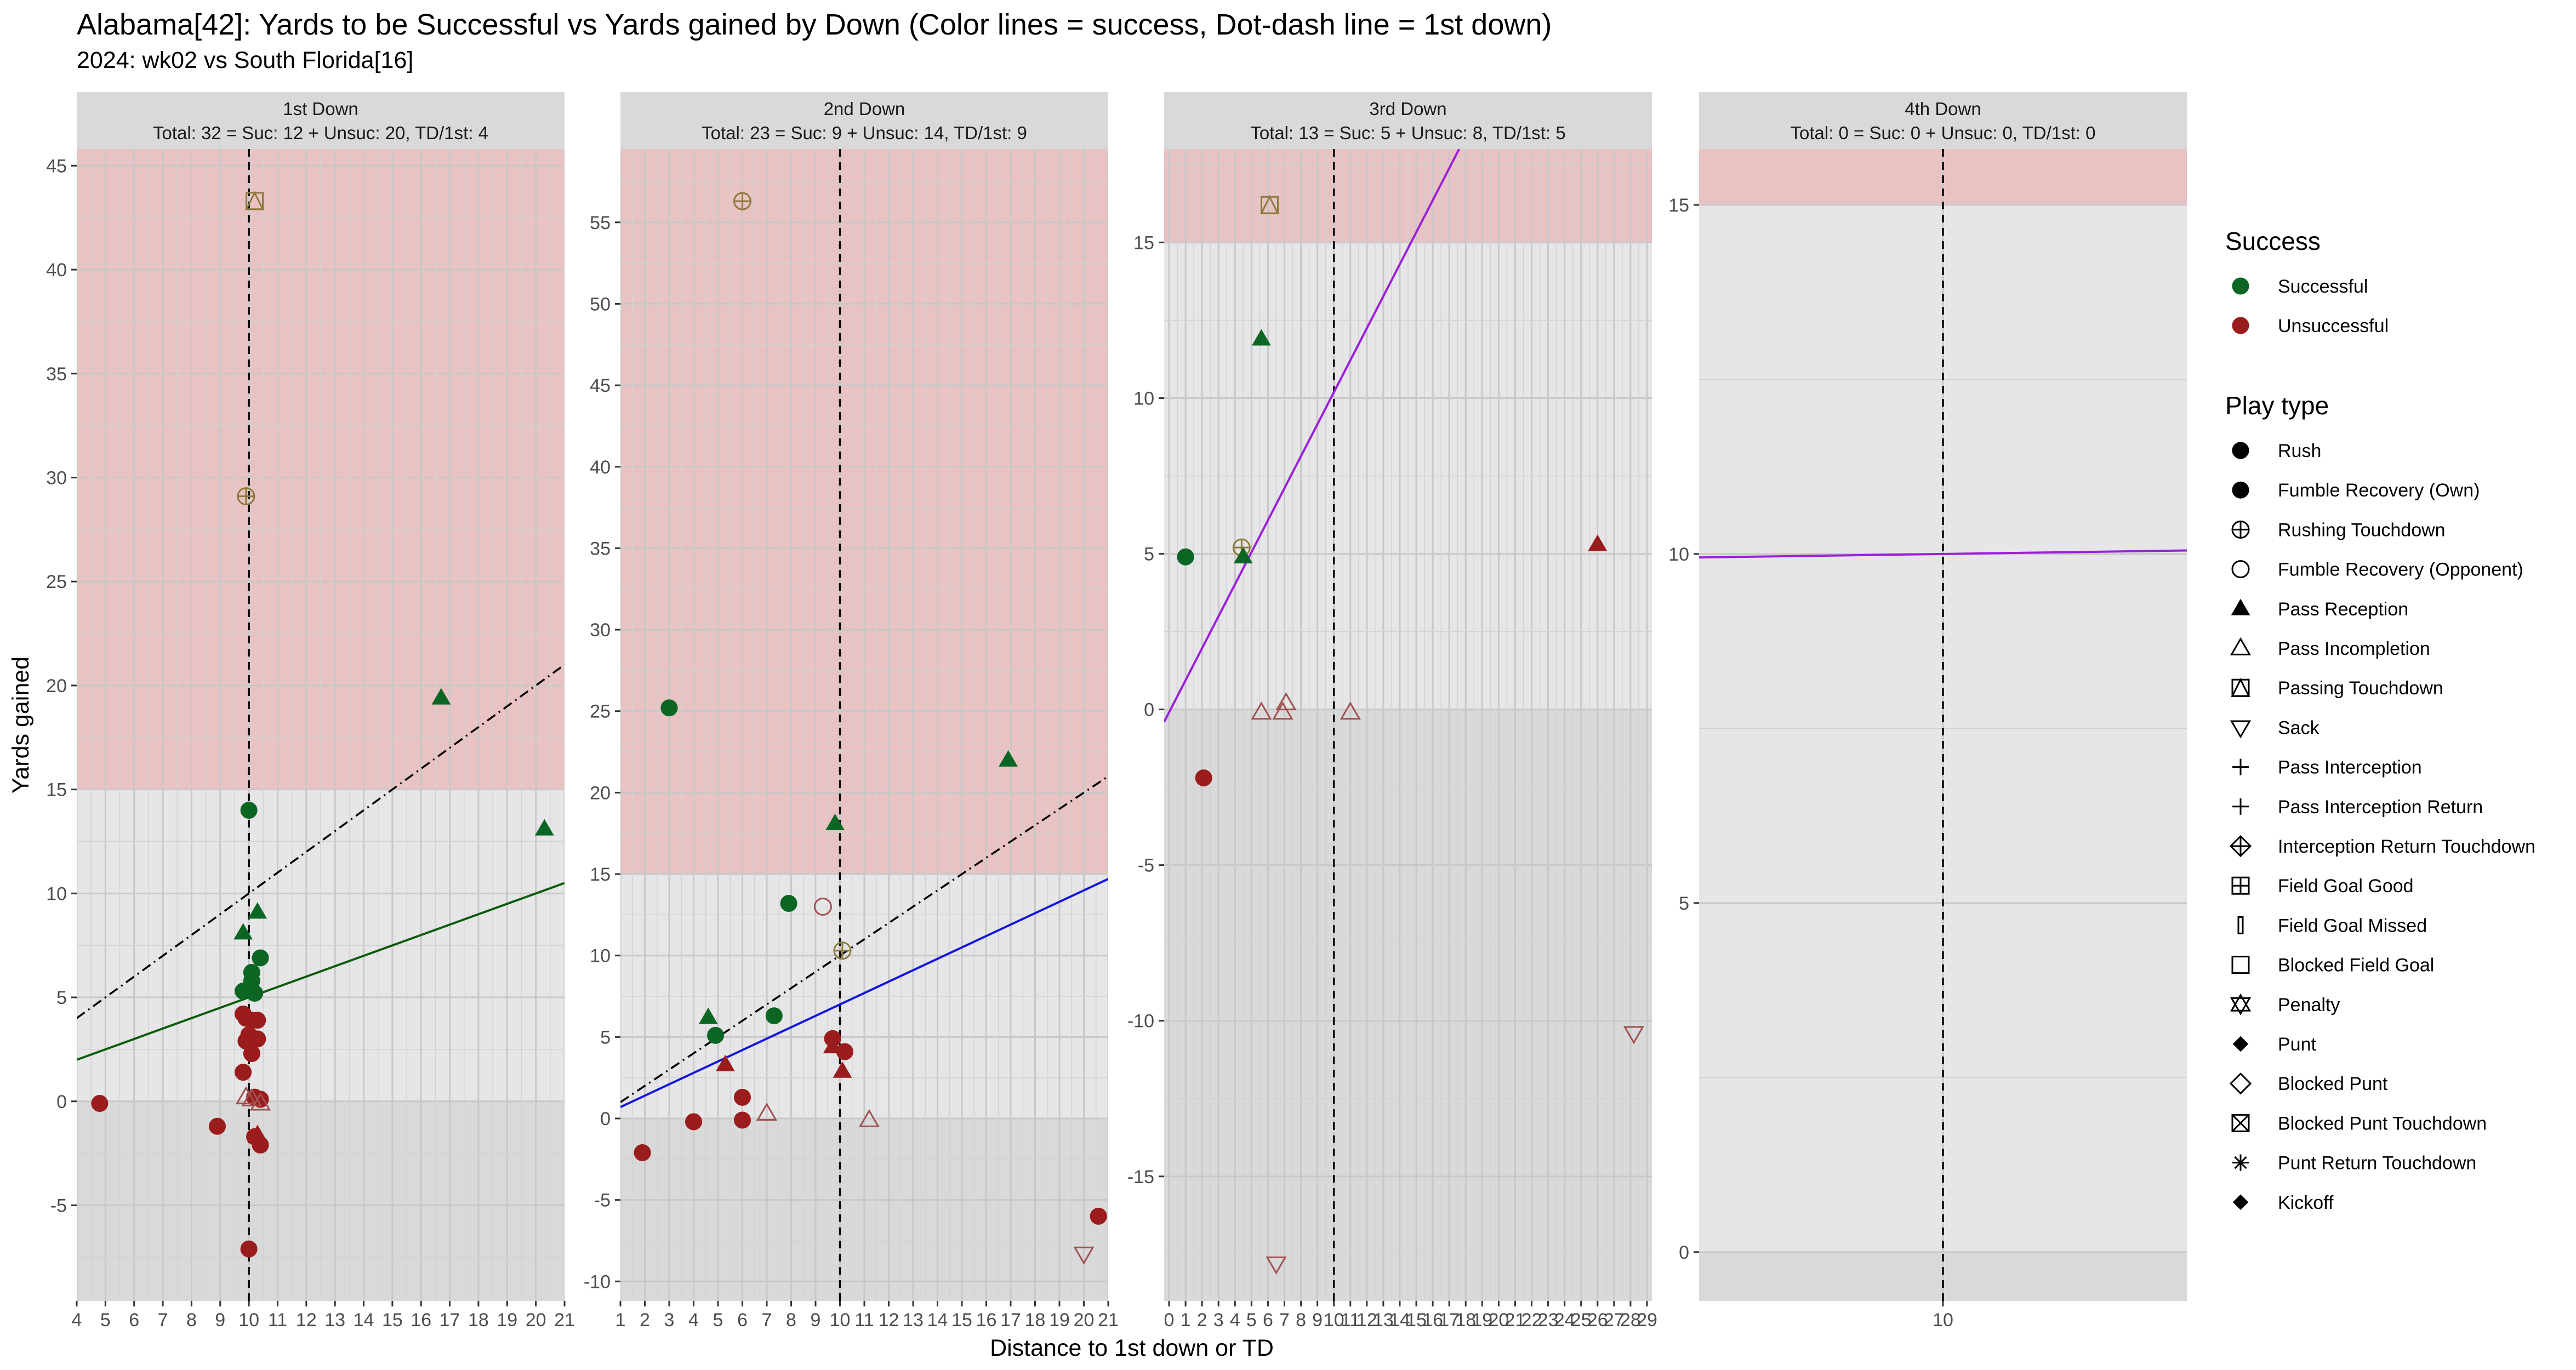 The image size is (2576, 1370). I want to click on panel-strip-title: 1st Down, so click(320, 109).